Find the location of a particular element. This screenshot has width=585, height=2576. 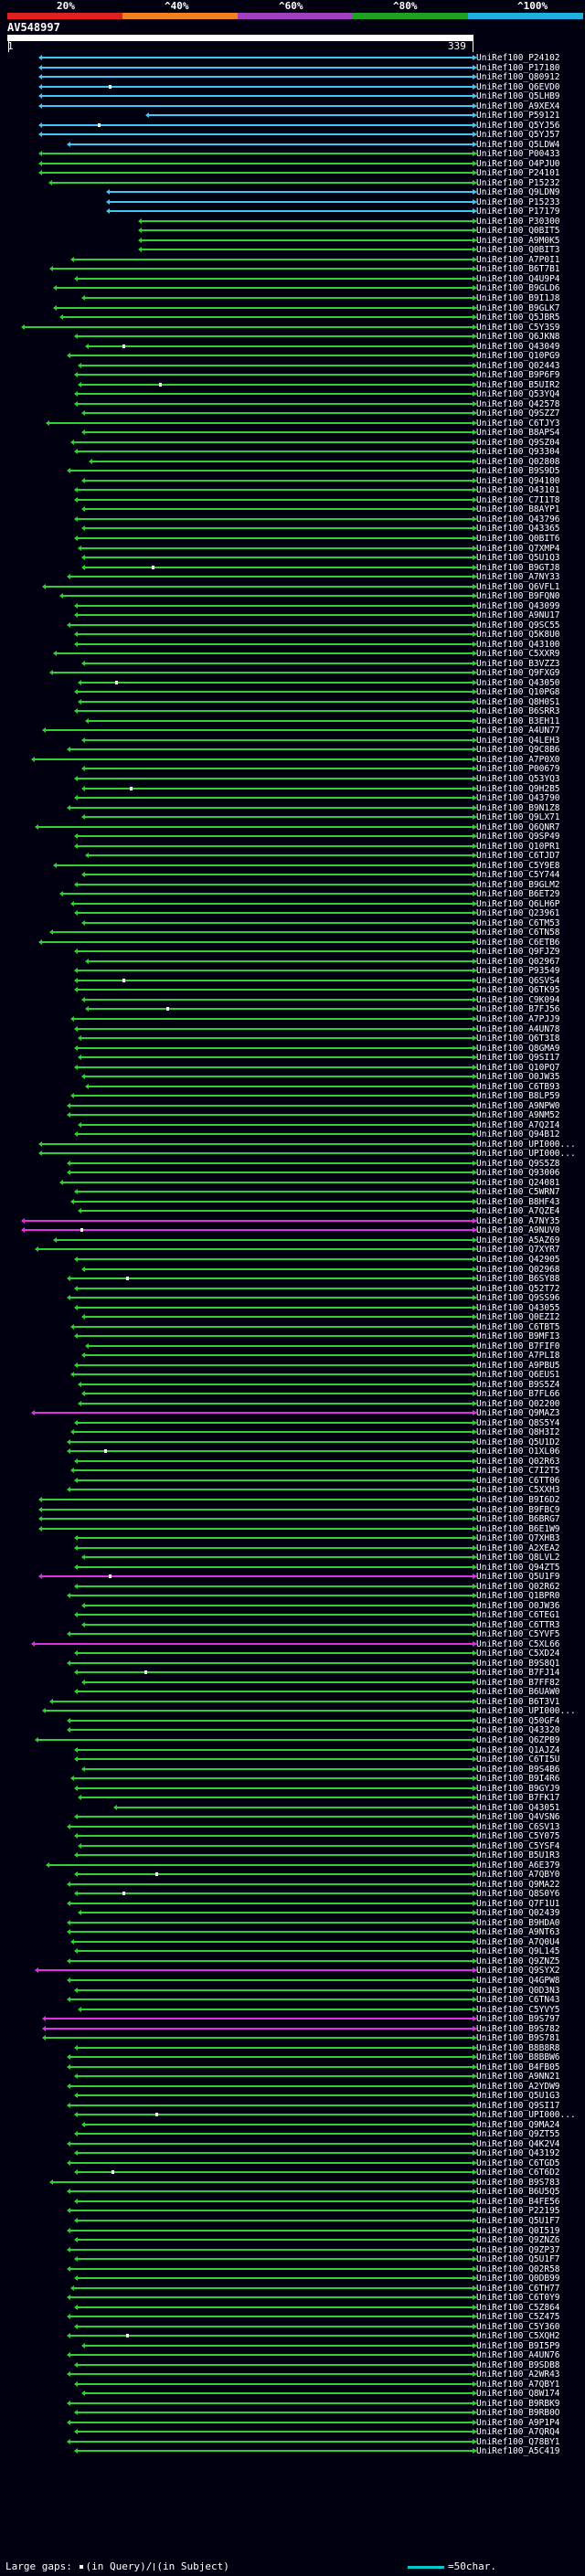

hit-link: UniRef100_B6SY88 is located at coordinates (518, 1279).